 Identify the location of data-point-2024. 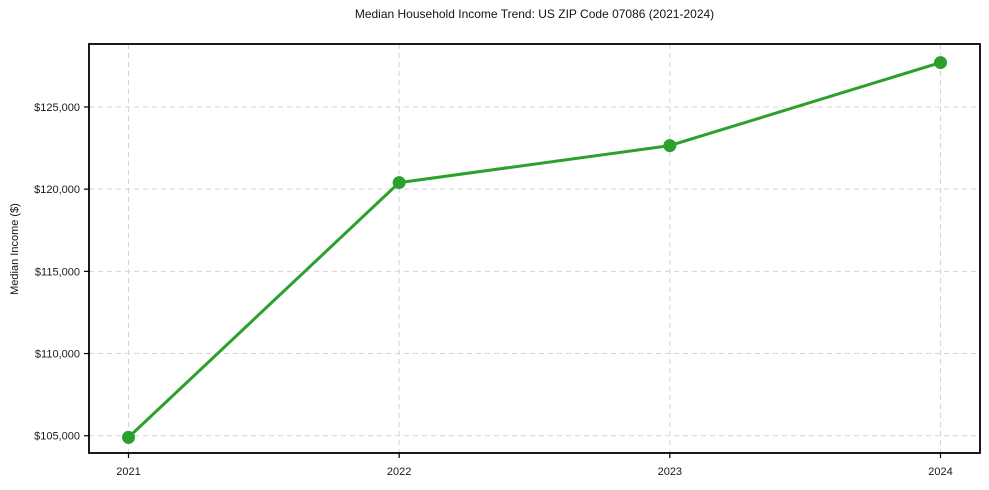
(940, 63).